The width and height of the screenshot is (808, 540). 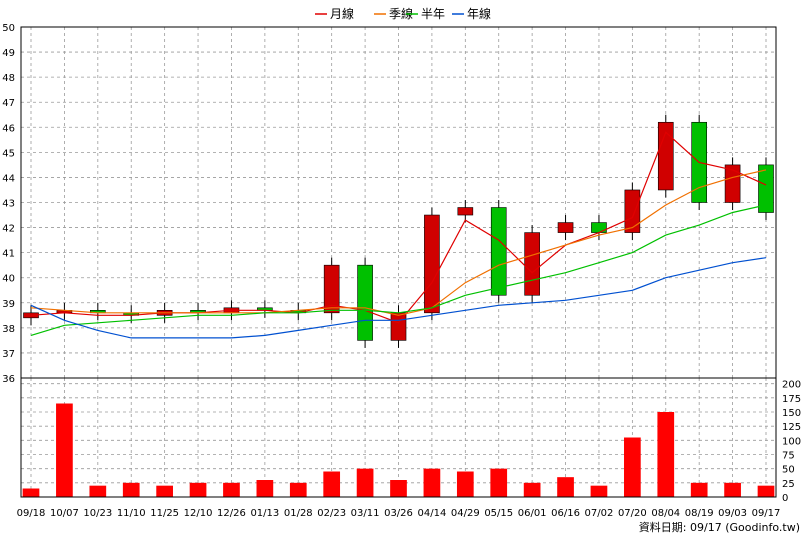 I want to click on volume-tick-label: 0, so click(x=785, y=498).